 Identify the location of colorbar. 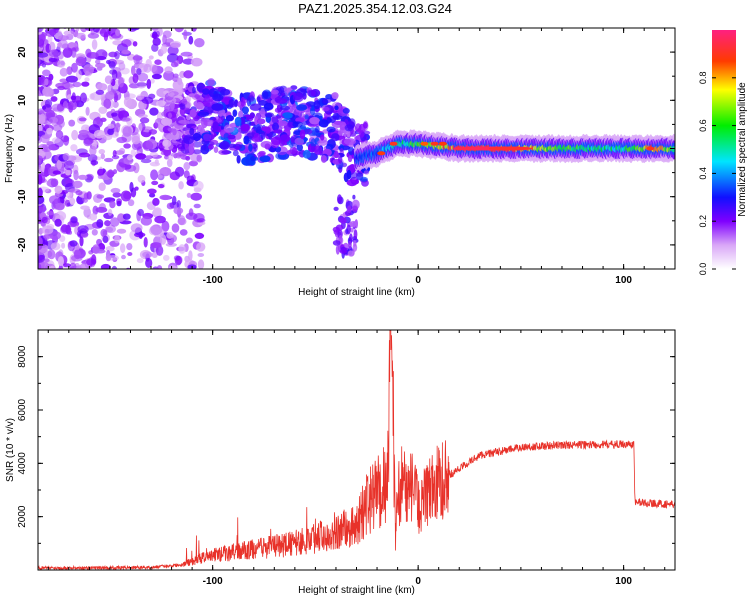
(724, 149).